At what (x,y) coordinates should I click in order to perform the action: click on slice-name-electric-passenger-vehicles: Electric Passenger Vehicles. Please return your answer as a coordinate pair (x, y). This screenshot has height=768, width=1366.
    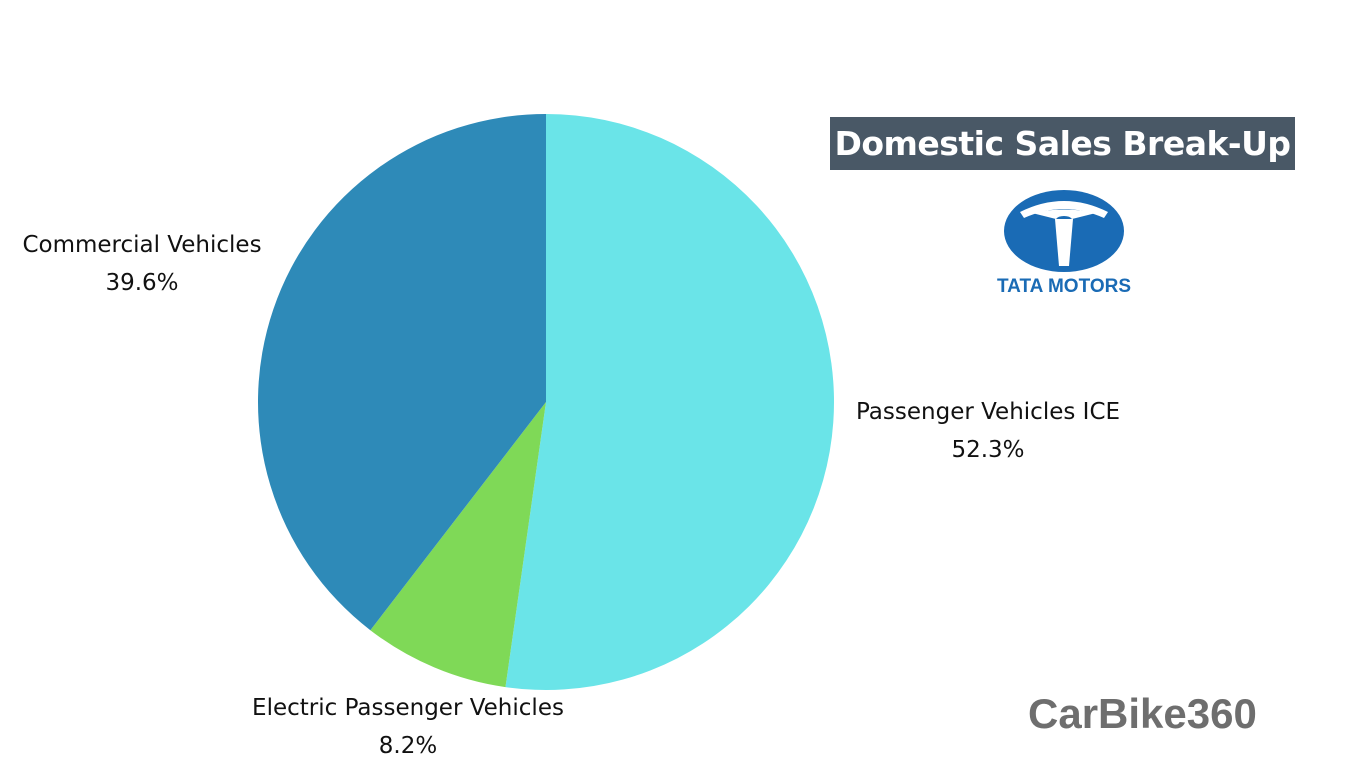
    Looking at the image, I should click on (408, 708).